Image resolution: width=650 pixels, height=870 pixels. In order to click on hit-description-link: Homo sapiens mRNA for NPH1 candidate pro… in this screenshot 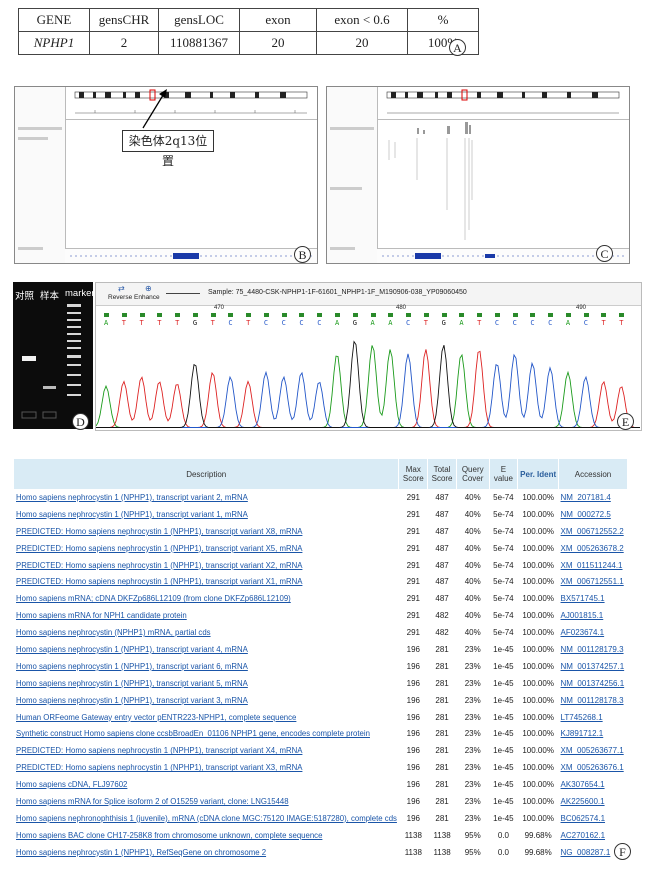, I will do `click(206, 616)`.